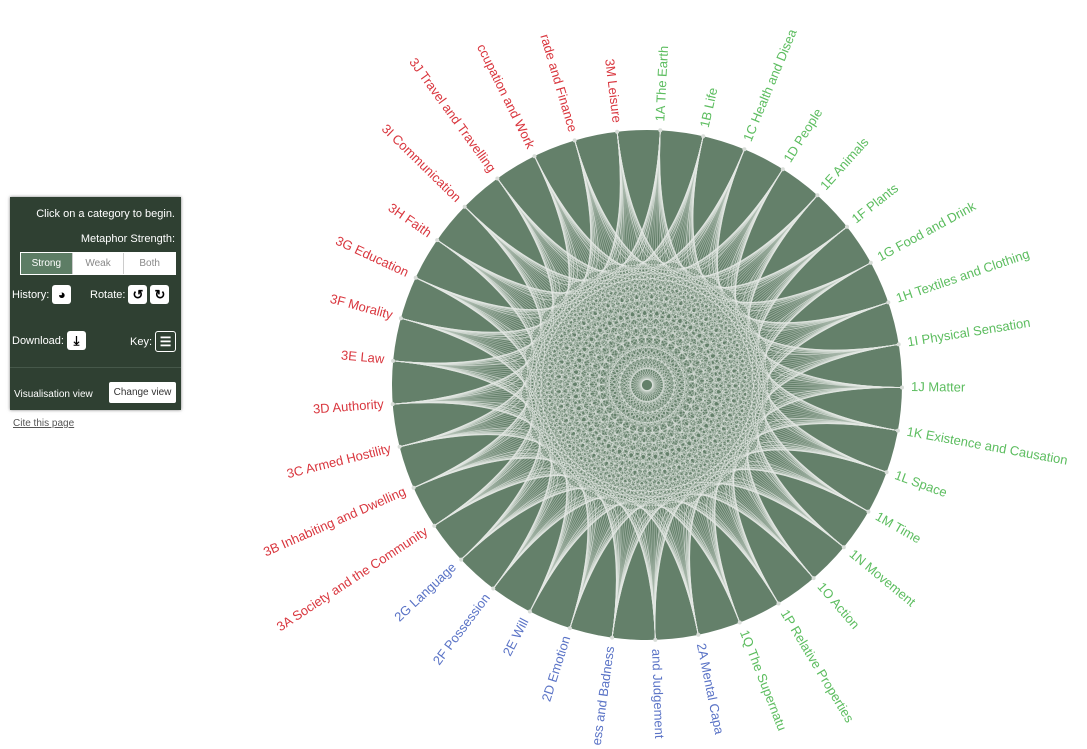 This screenshot has width=1087, height=749. What do you see at coordinates (166, 341) in the screenshot?
I see `menu-icon: ☰` at bounding box center [166, 341].